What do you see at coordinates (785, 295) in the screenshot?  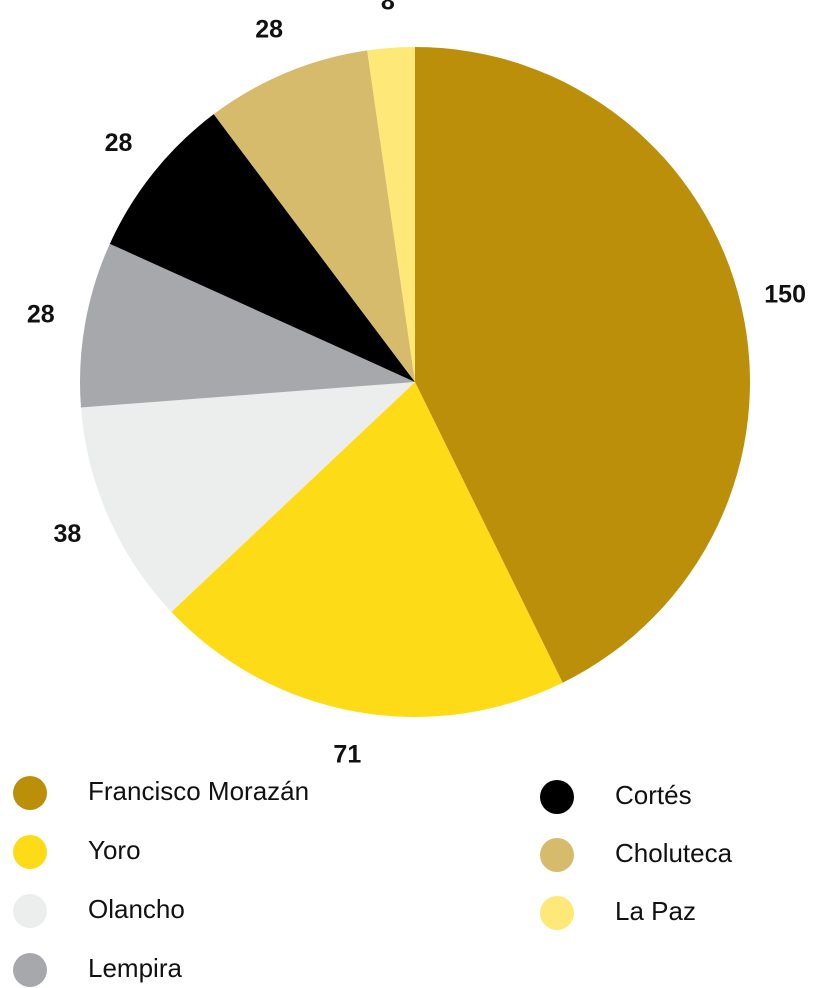 I see `data-label: 150` at bounding box center [785, 295].